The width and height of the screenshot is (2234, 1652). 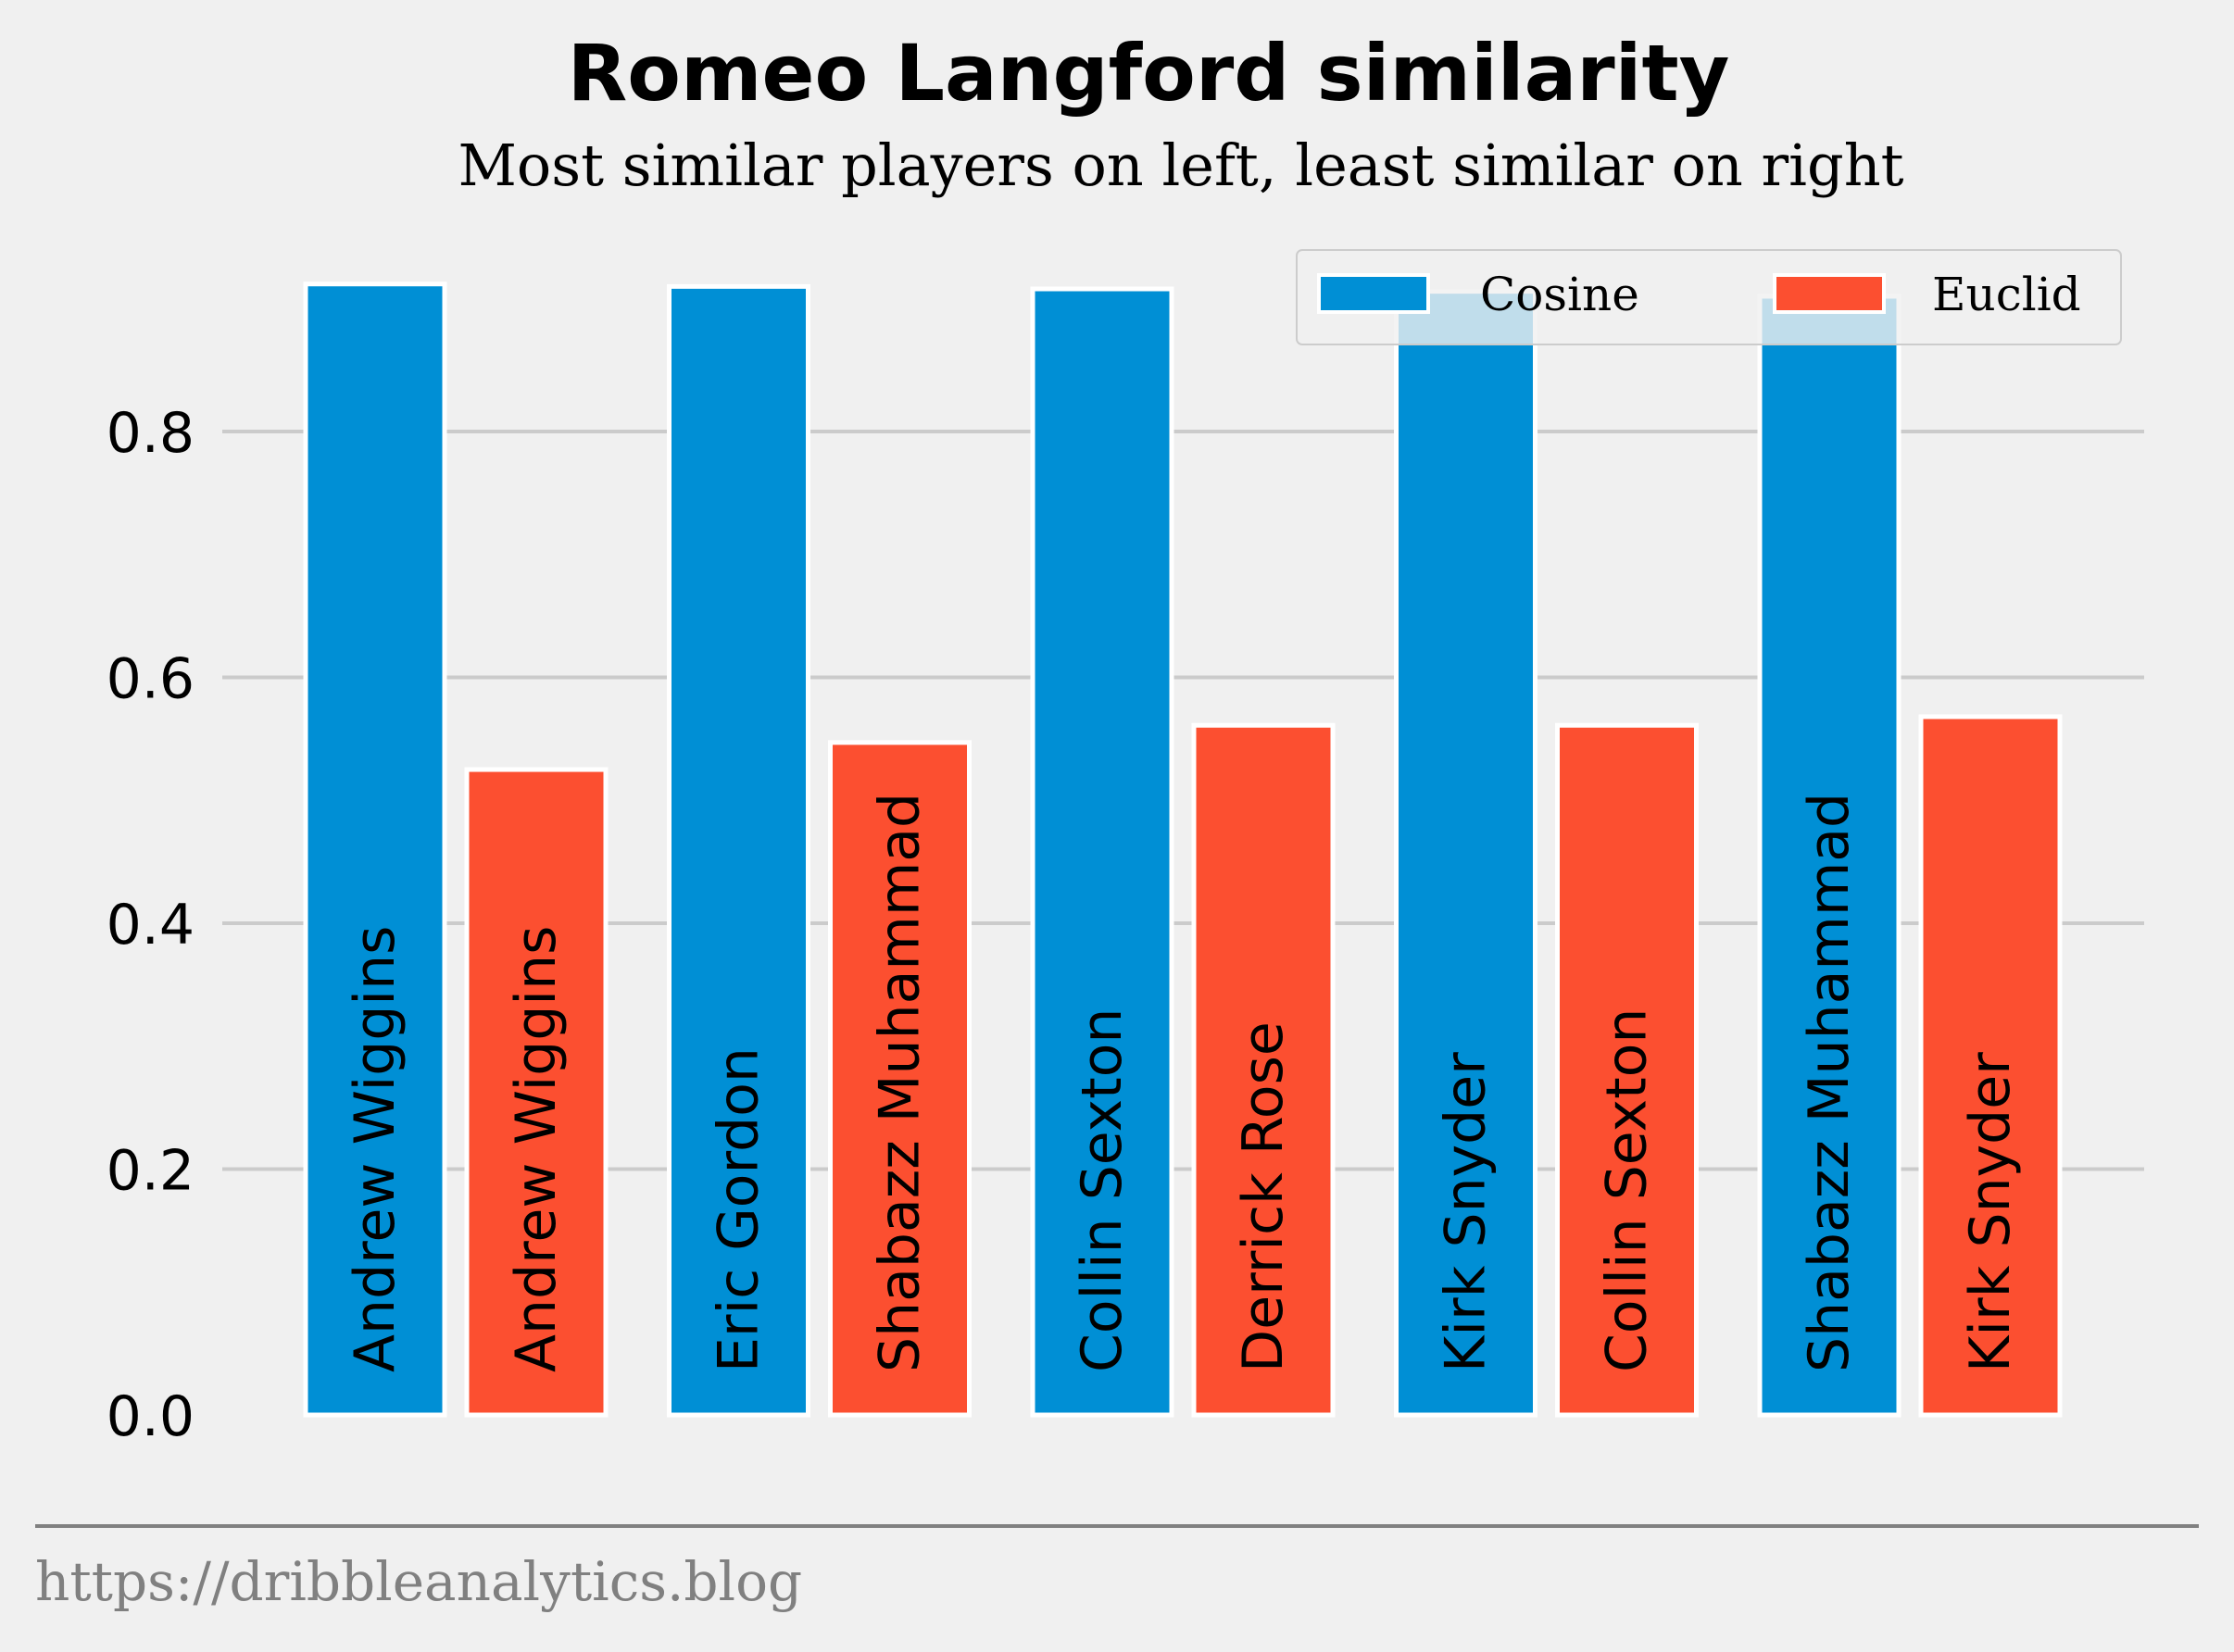 I want to click on y-axis-ticks: 0.0 0.2 0.4 0.6 0.8, so click(x=151, y=925).